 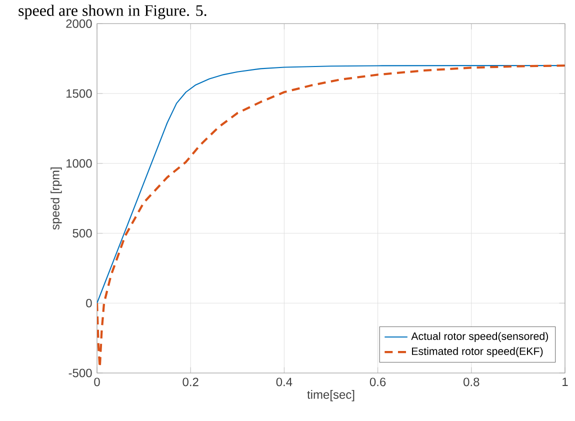 What do you see at coordinates (79, 93) in the screenshot?
I see `y-tick-label: 1500` at bounding box center [79, 93].